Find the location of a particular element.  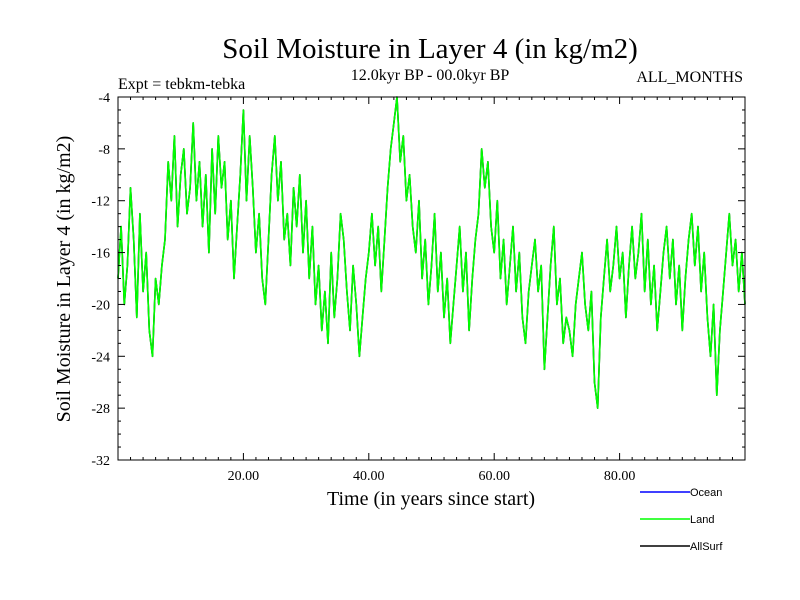

y-tick-label: -24 is located at coordinates (100, 357).